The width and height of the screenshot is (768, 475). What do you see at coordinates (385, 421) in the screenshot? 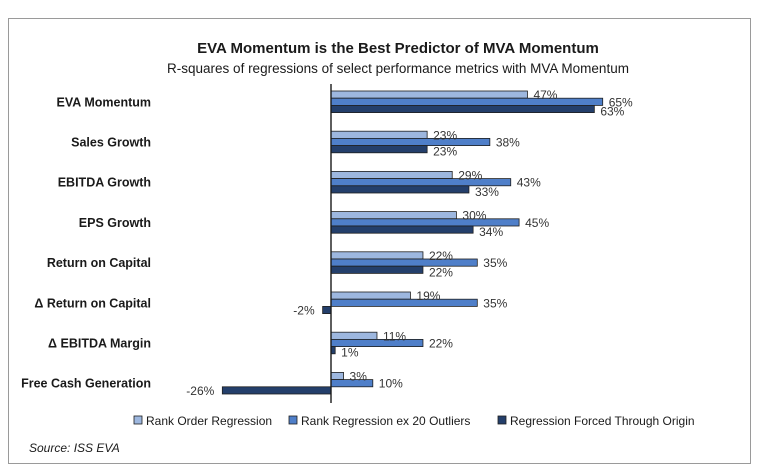
I see `legend-label: Rank Regression ex 20 Outliers` at bounding box center [385, 421].